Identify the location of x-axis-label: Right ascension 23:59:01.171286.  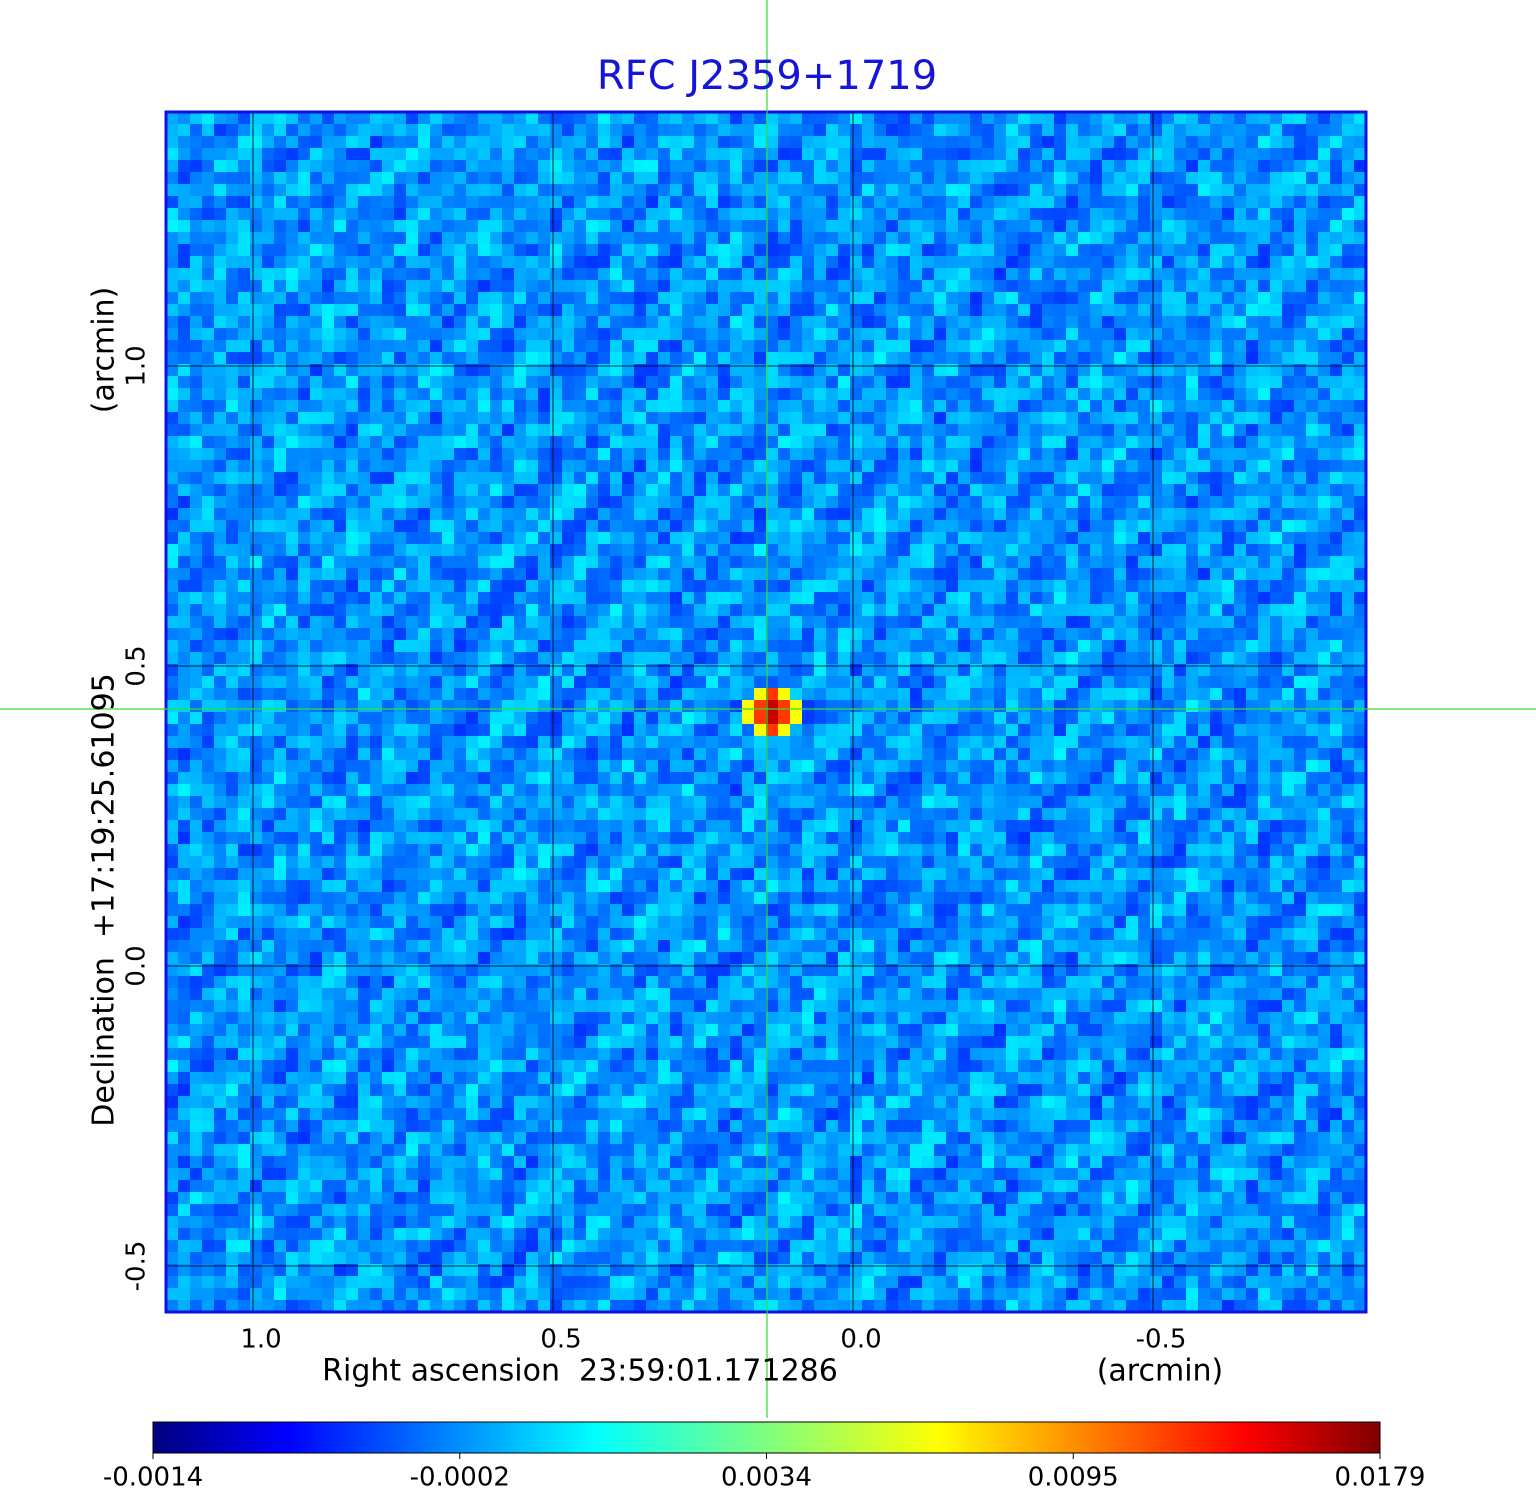
(580, 1371).